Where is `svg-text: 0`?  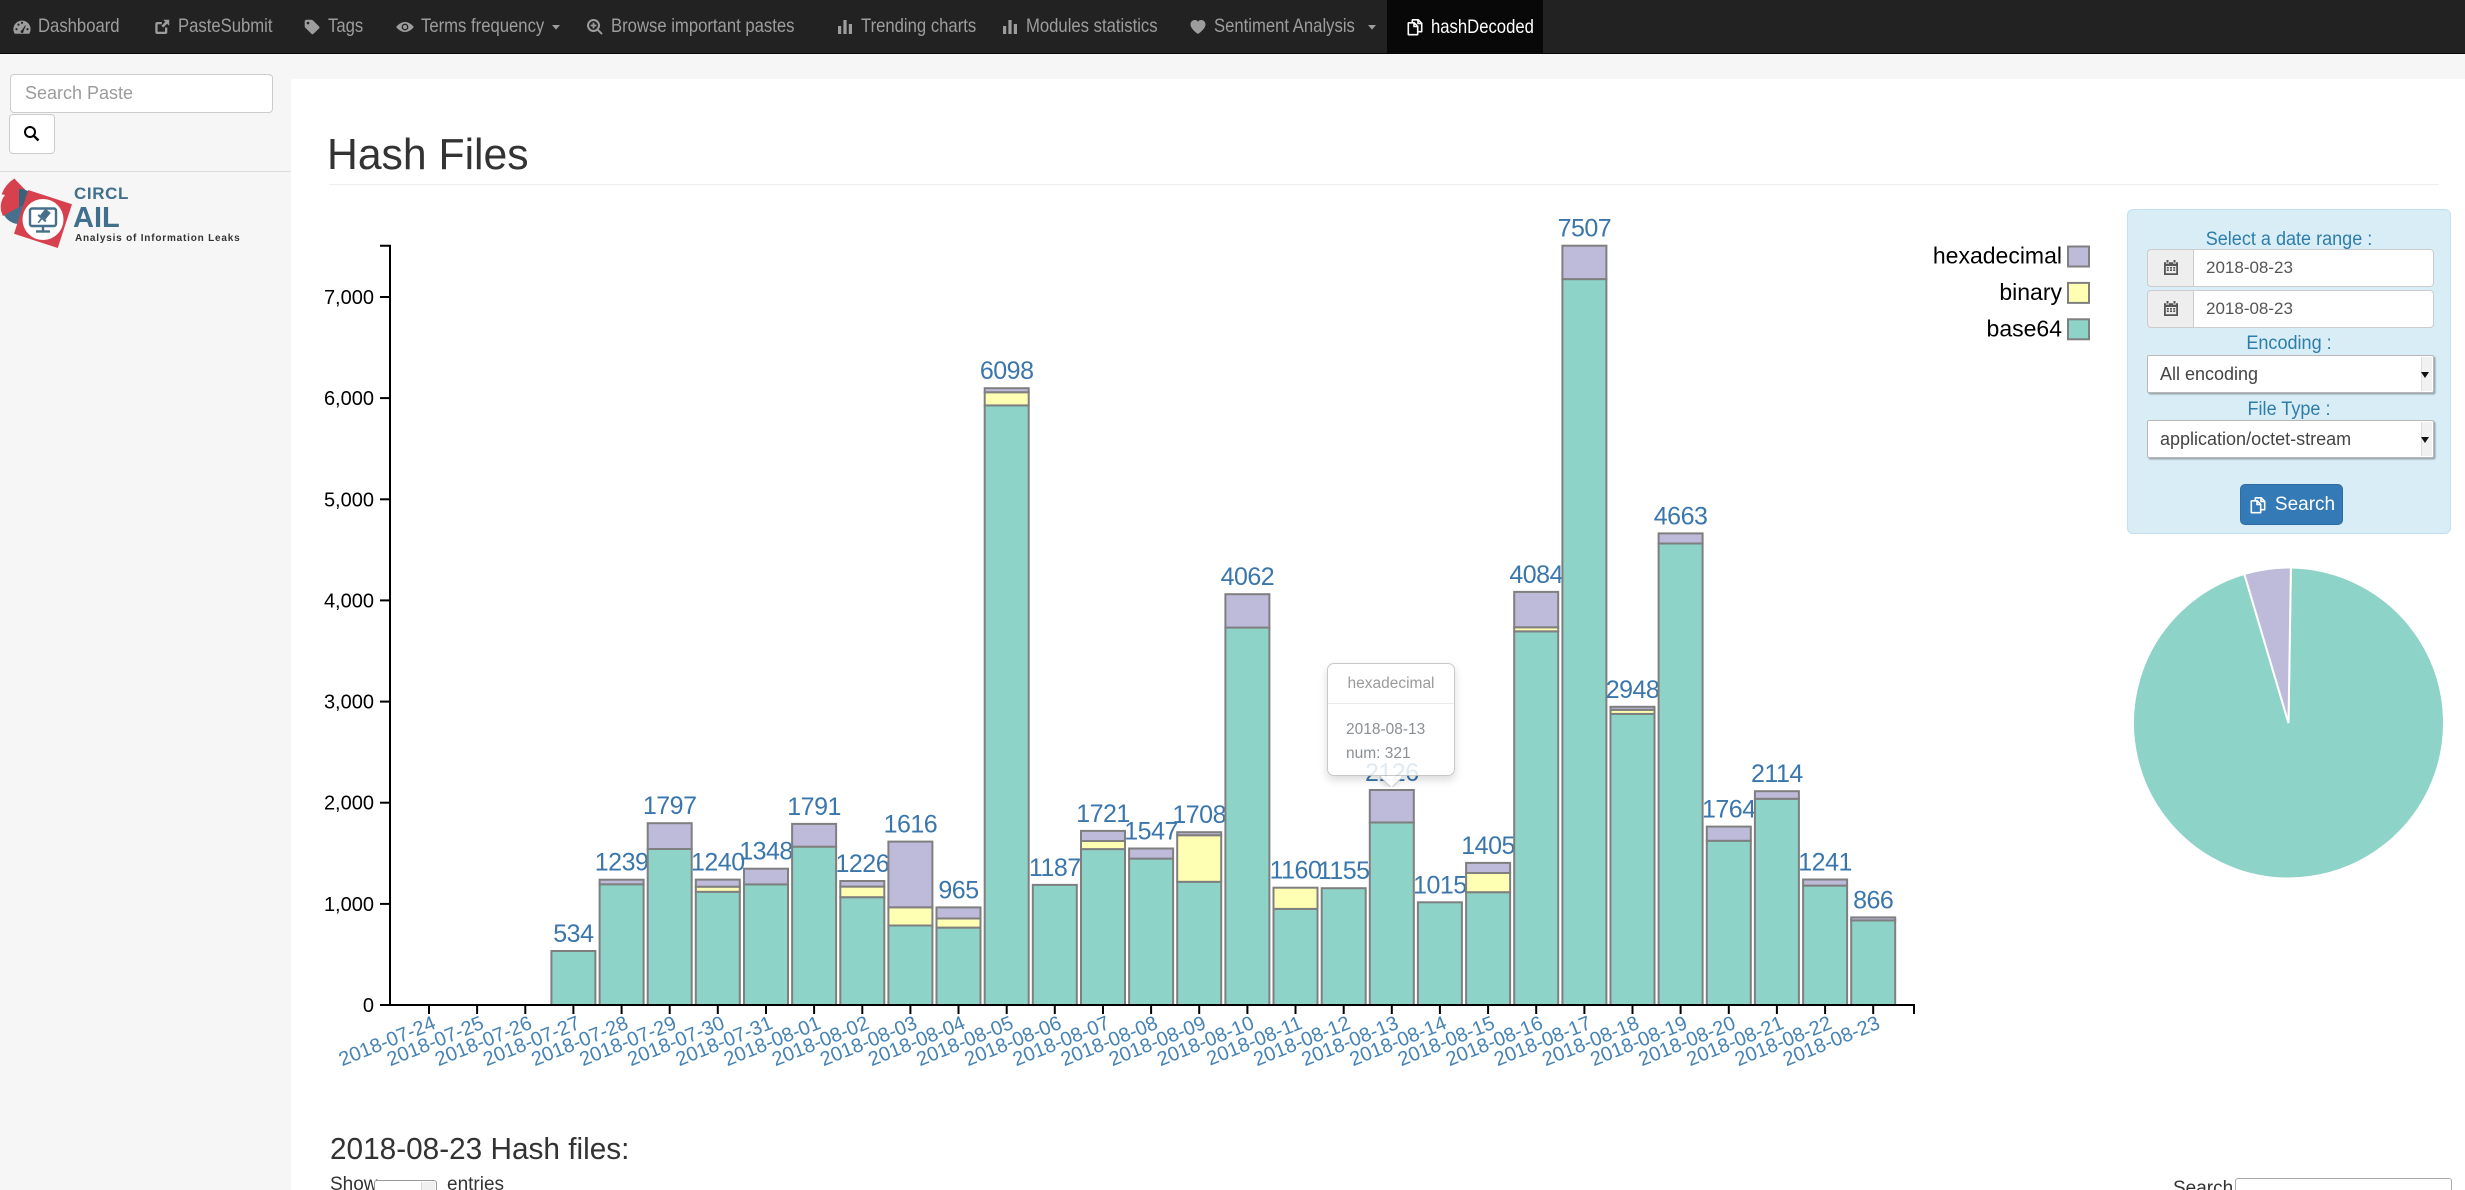
svg-text: 0 is located at coordinates (368, 1006).